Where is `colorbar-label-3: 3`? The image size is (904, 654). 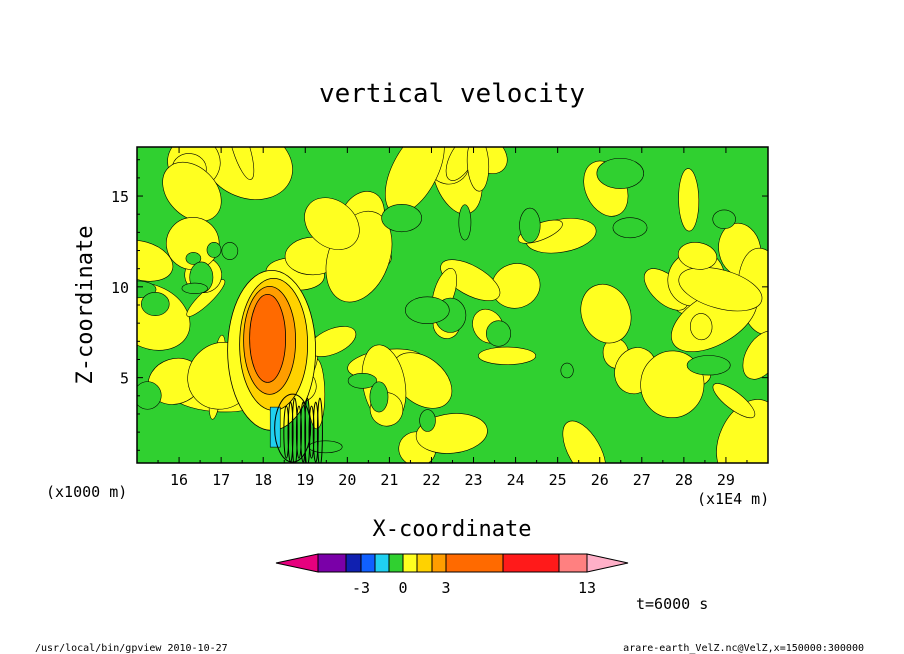 colorbar-label-3: 3 is located at coordinates (445, 588).